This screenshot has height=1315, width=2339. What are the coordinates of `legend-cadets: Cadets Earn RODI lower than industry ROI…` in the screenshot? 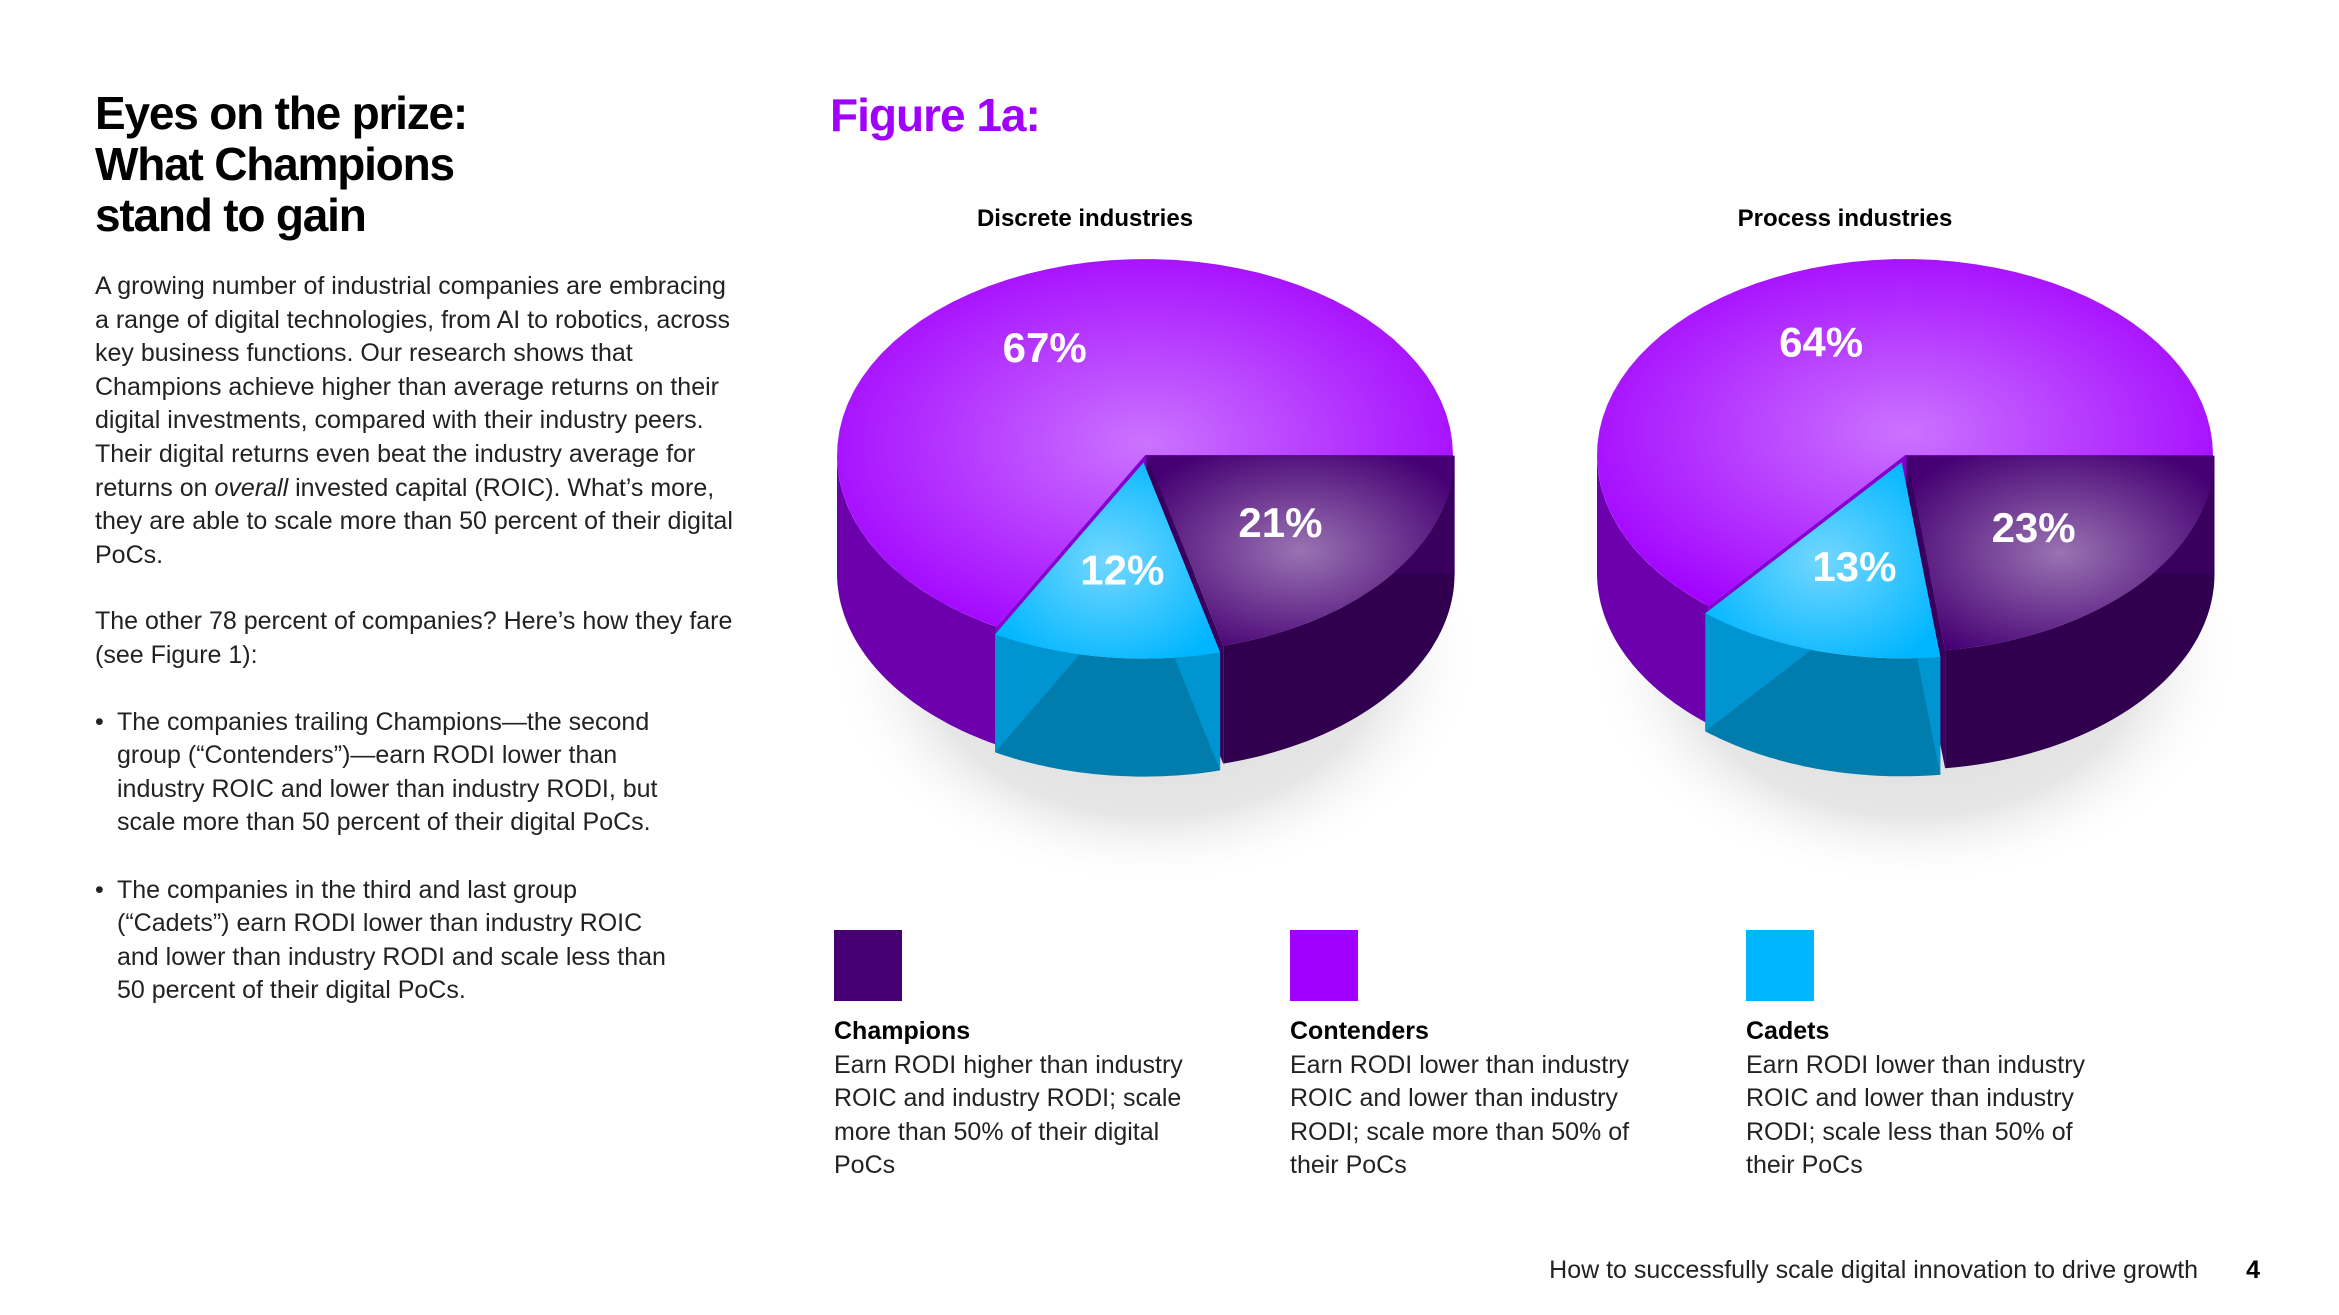 It's located at (1936, 1056).